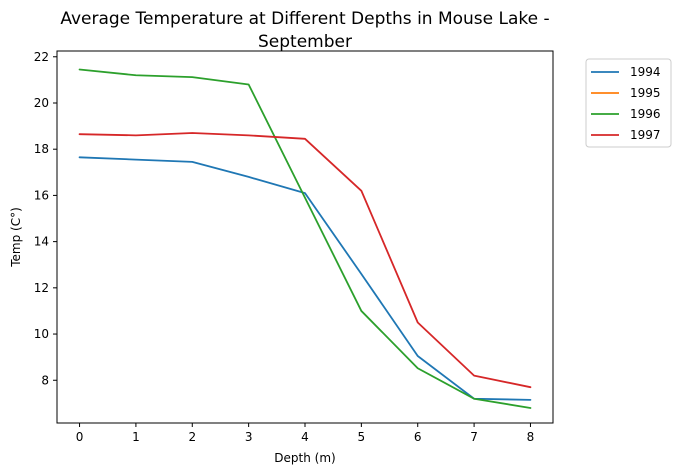 This screenshot has width=680, height=475. Describe the element at coordinates (305, 42) in the screenshot. I see `chart-title-line2: September` at that location.